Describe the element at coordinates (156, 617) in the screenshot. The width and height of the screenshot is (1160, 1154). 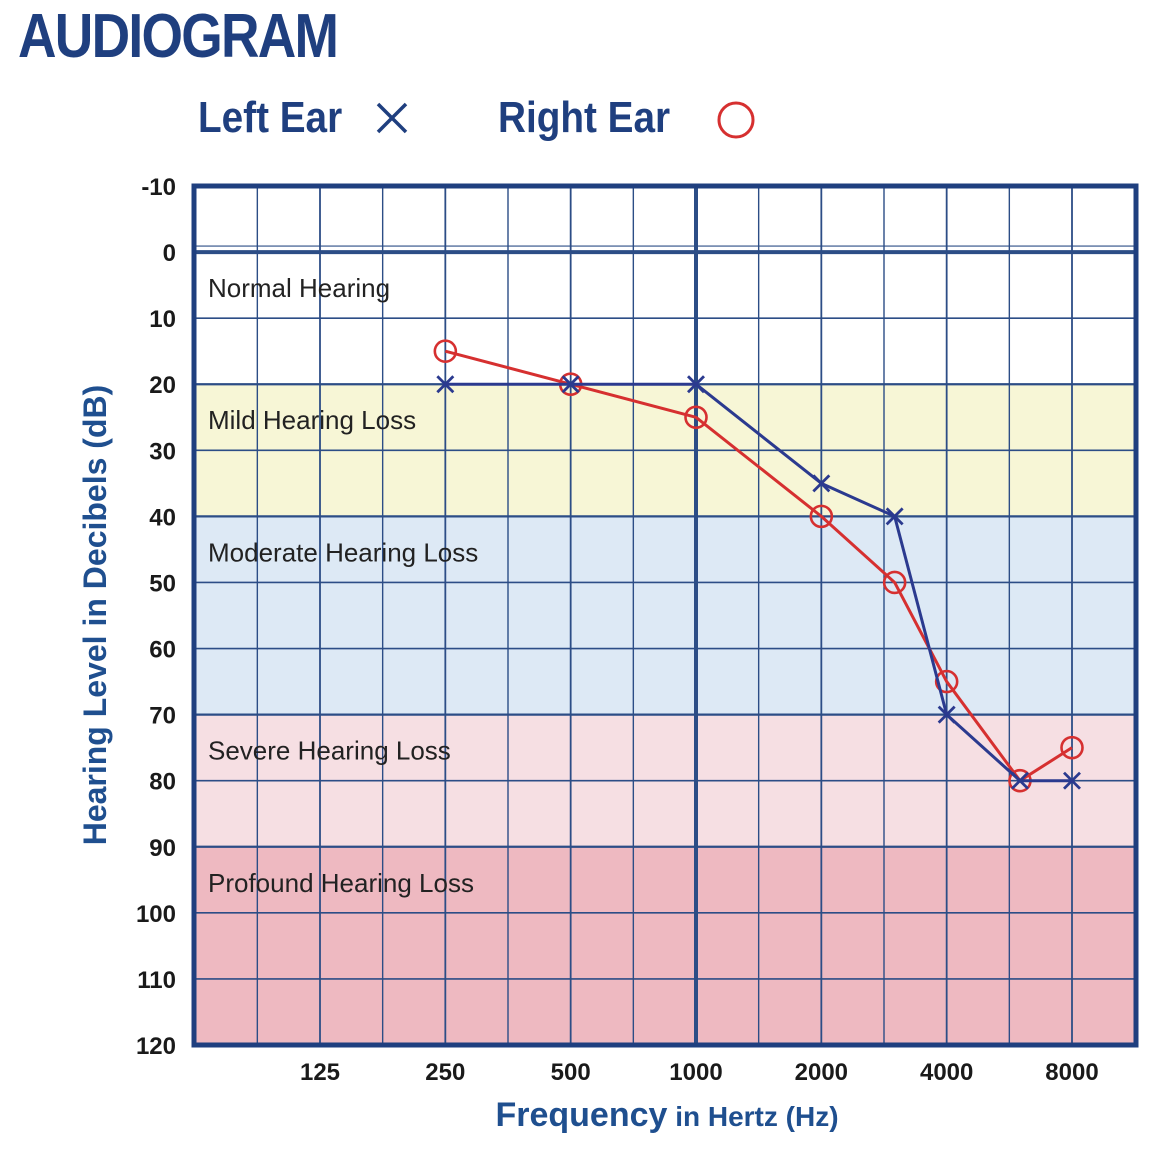
I see `y-axis-ticks: -10 0 10 20 30 40 50 60 70 80 90 100 110 120` at that location.